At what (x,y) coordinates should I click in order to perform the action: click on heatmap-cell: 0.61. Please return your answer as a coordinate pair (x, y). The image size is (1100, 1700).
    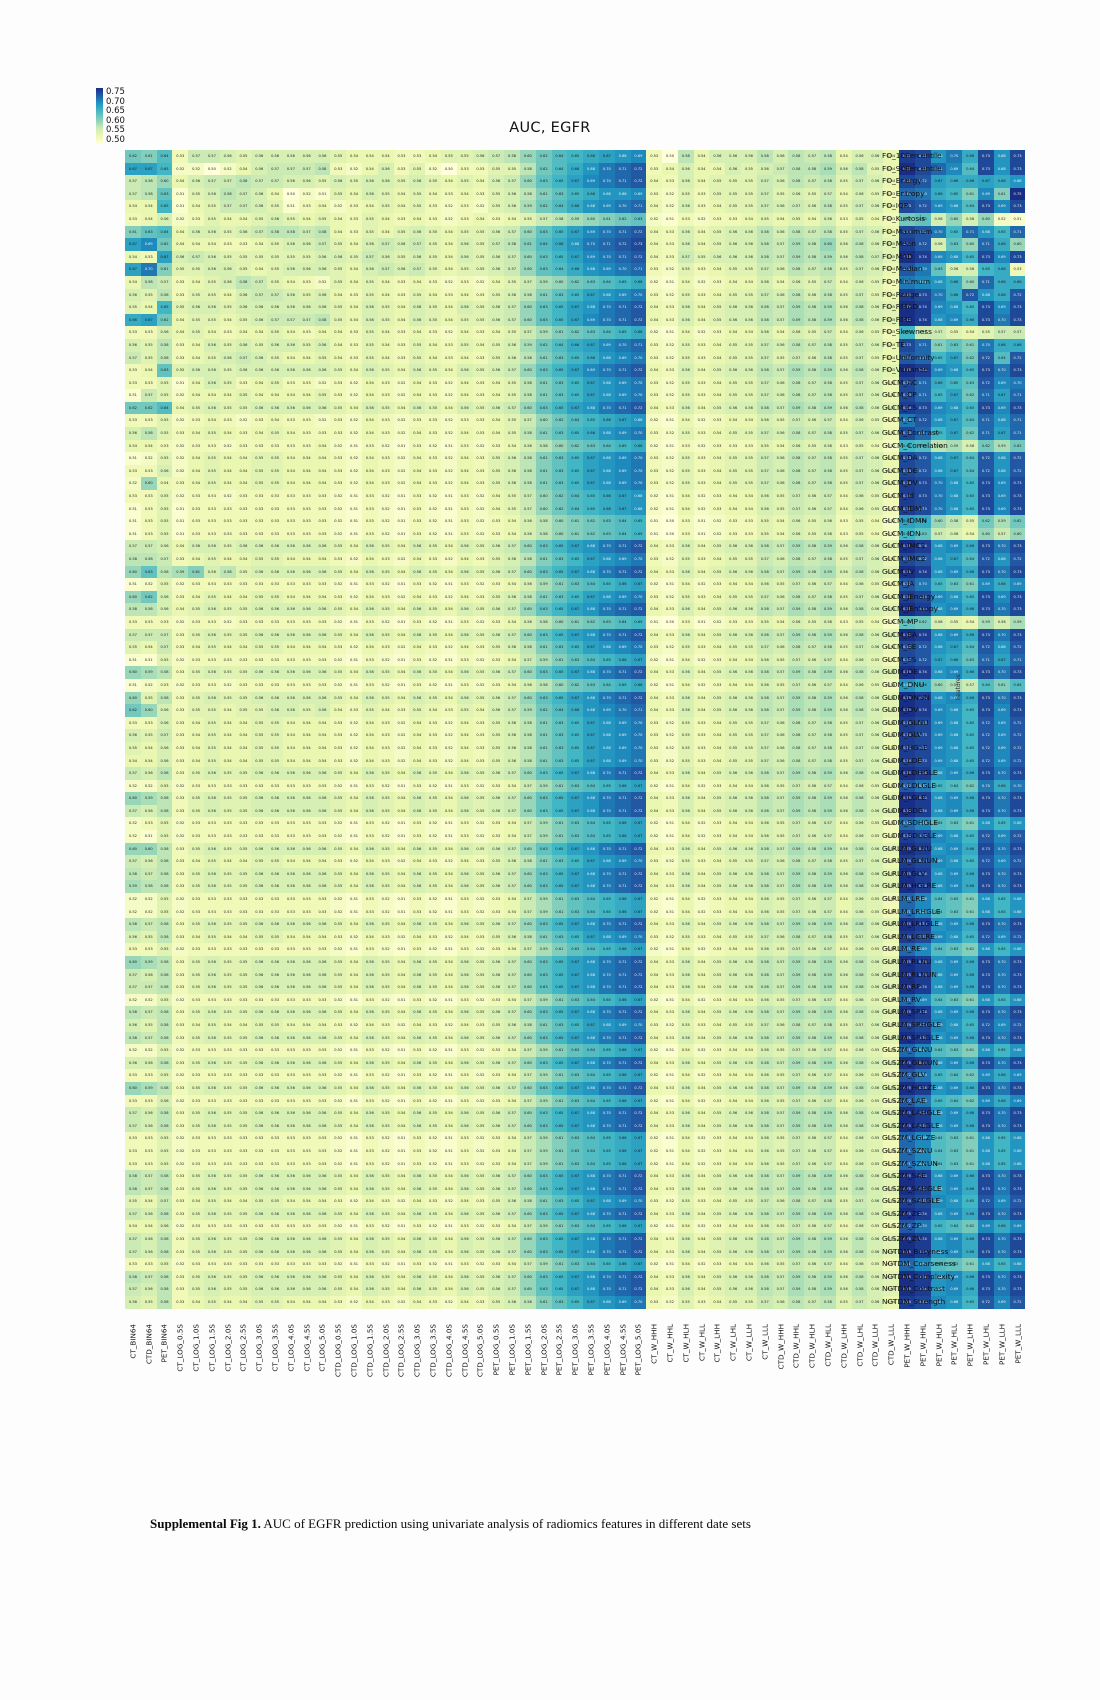
    Looking at the image, I should click on (543, 484).